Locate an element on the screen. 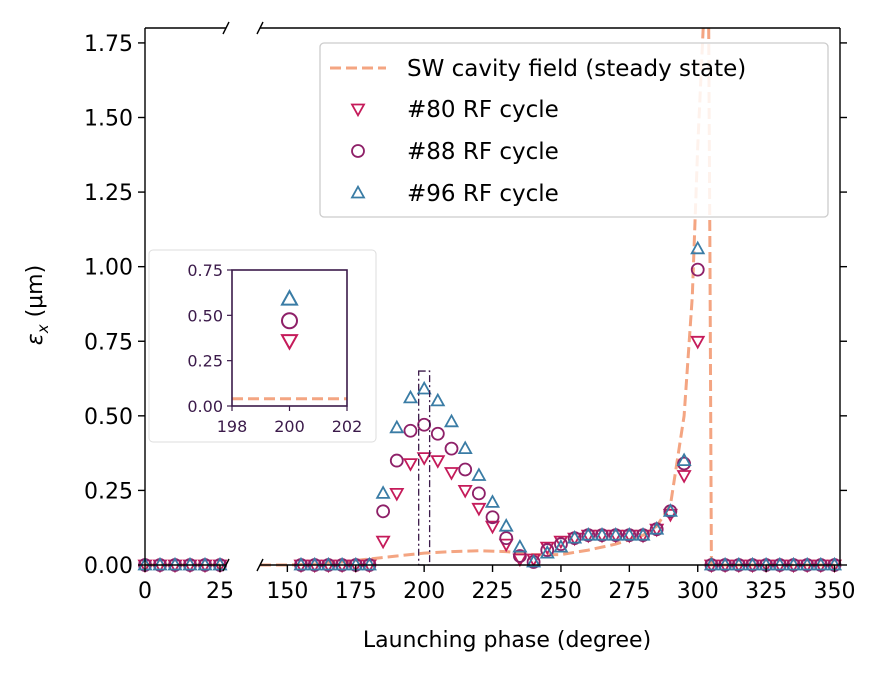  y-tick-label: 0.75 is located at coordinates (108, 342).